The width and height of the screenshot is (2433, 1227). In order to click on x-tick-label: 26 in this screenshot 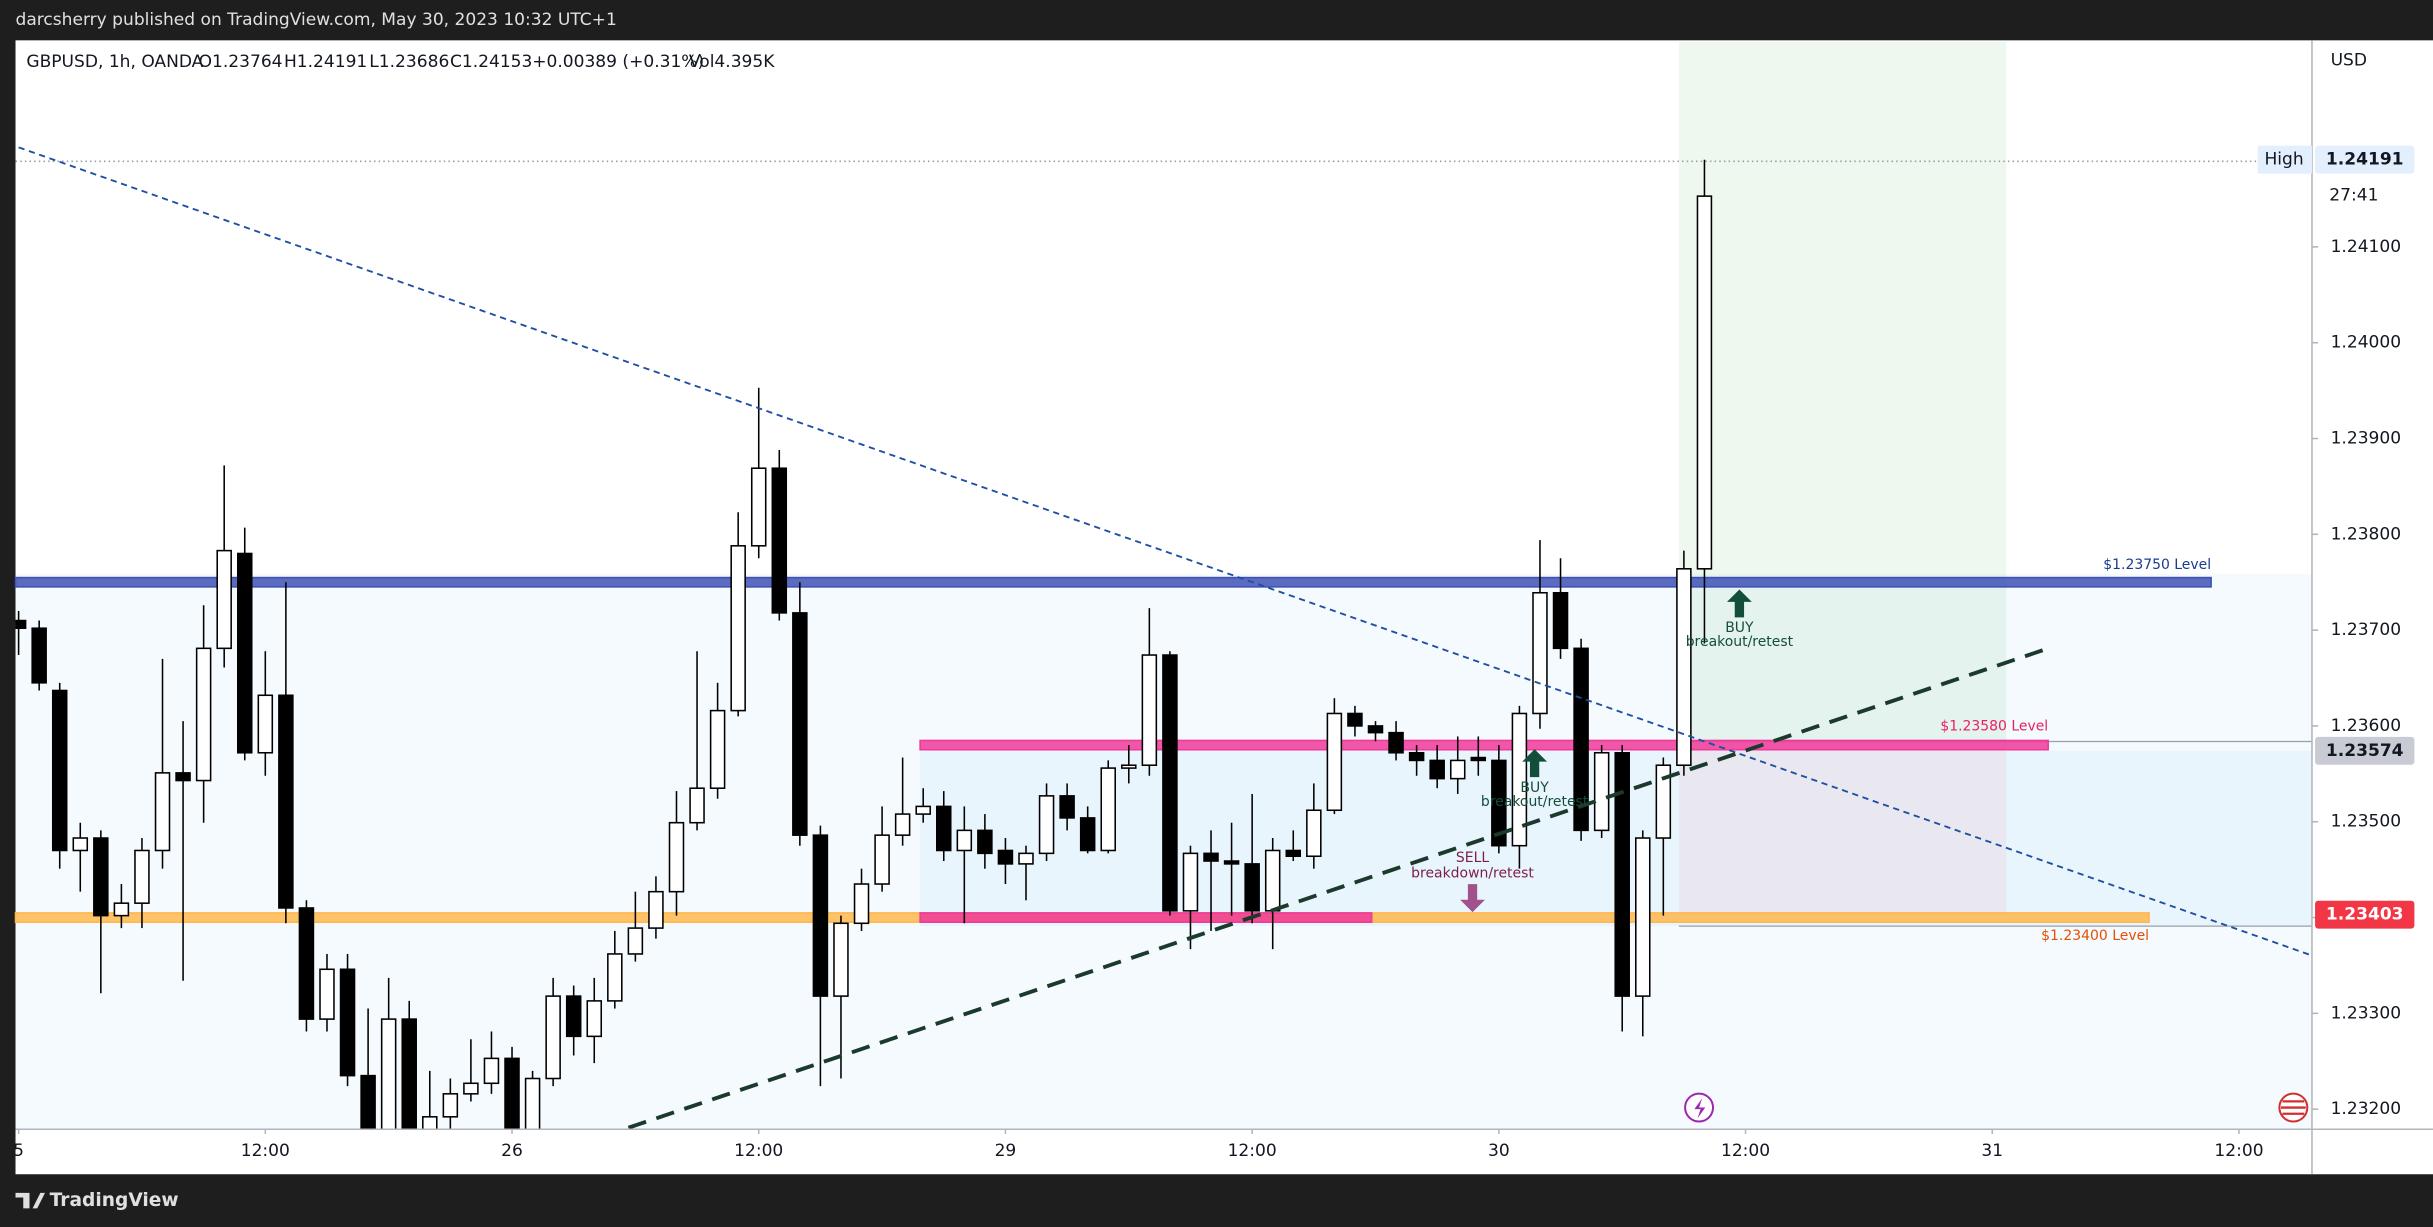, I will do `click(512, 1151)`.